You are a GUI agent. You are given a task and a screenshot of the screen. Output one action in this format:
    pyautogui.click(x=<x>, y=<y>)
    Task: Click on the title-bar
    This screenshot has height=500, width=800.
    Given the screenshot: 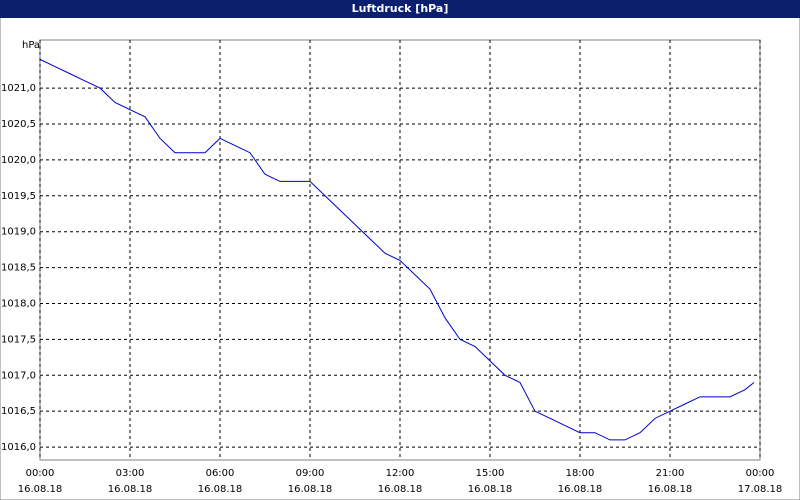 What is the action you would take?
    pyautogui.click(x=400, y=9)
    